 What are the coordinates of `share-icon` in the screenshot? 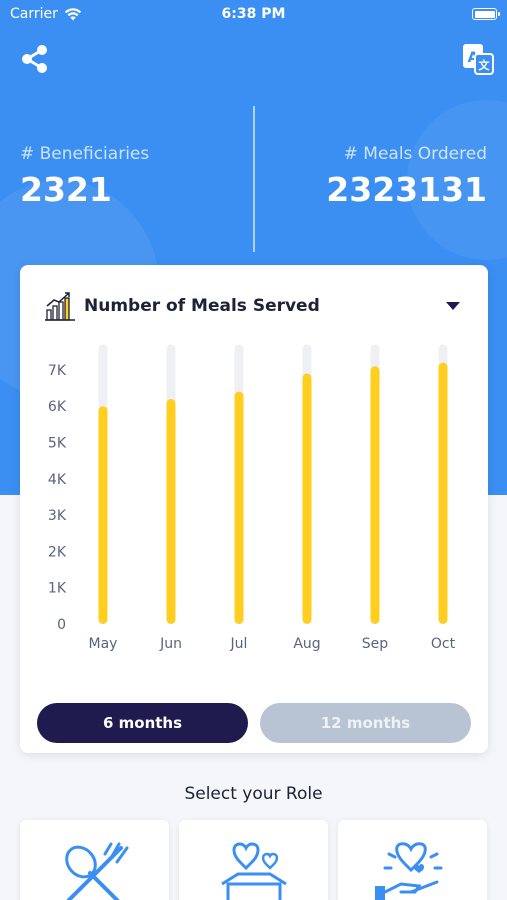 It's located at (34, 59).